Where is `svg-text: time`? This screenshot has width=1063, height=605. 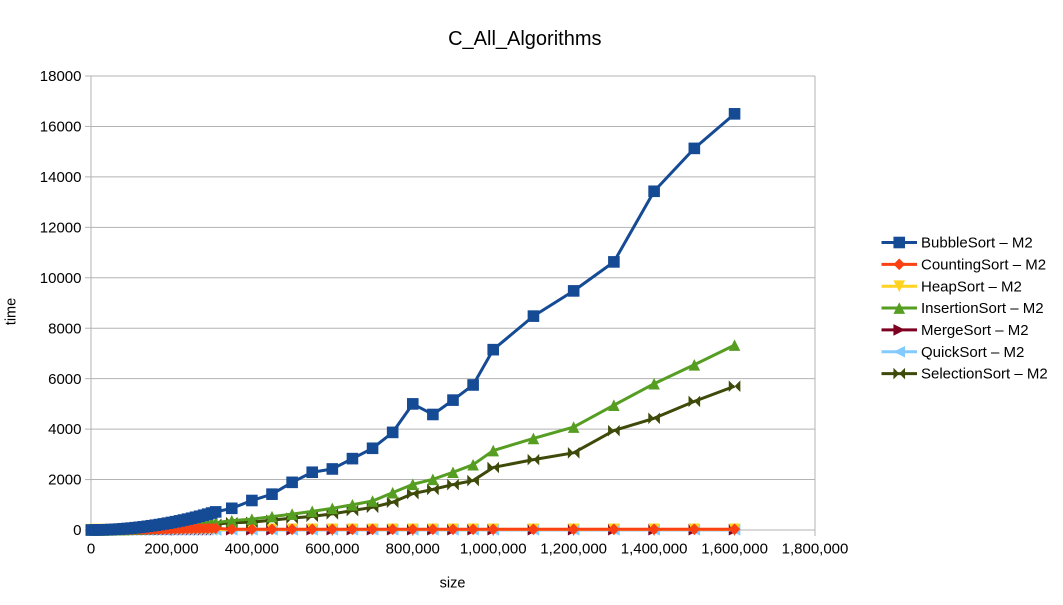
svg-text: time is located at coordinates (12, 311).